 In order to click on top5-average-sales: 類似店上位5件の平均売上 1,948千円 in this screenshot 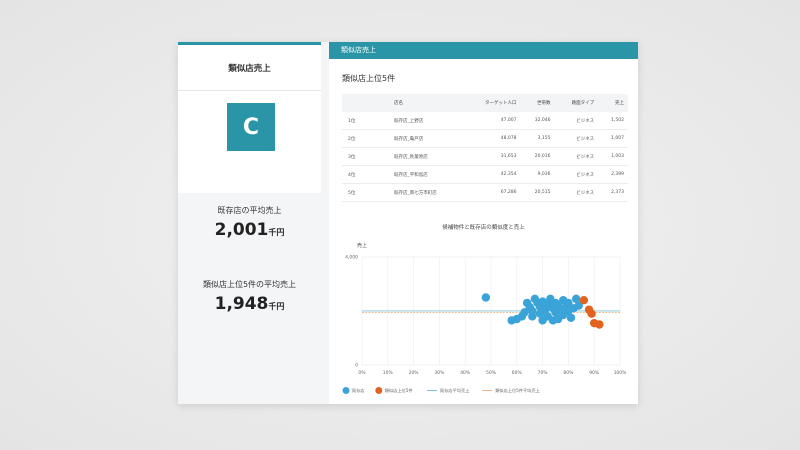, I will do `click(249, 297)`.